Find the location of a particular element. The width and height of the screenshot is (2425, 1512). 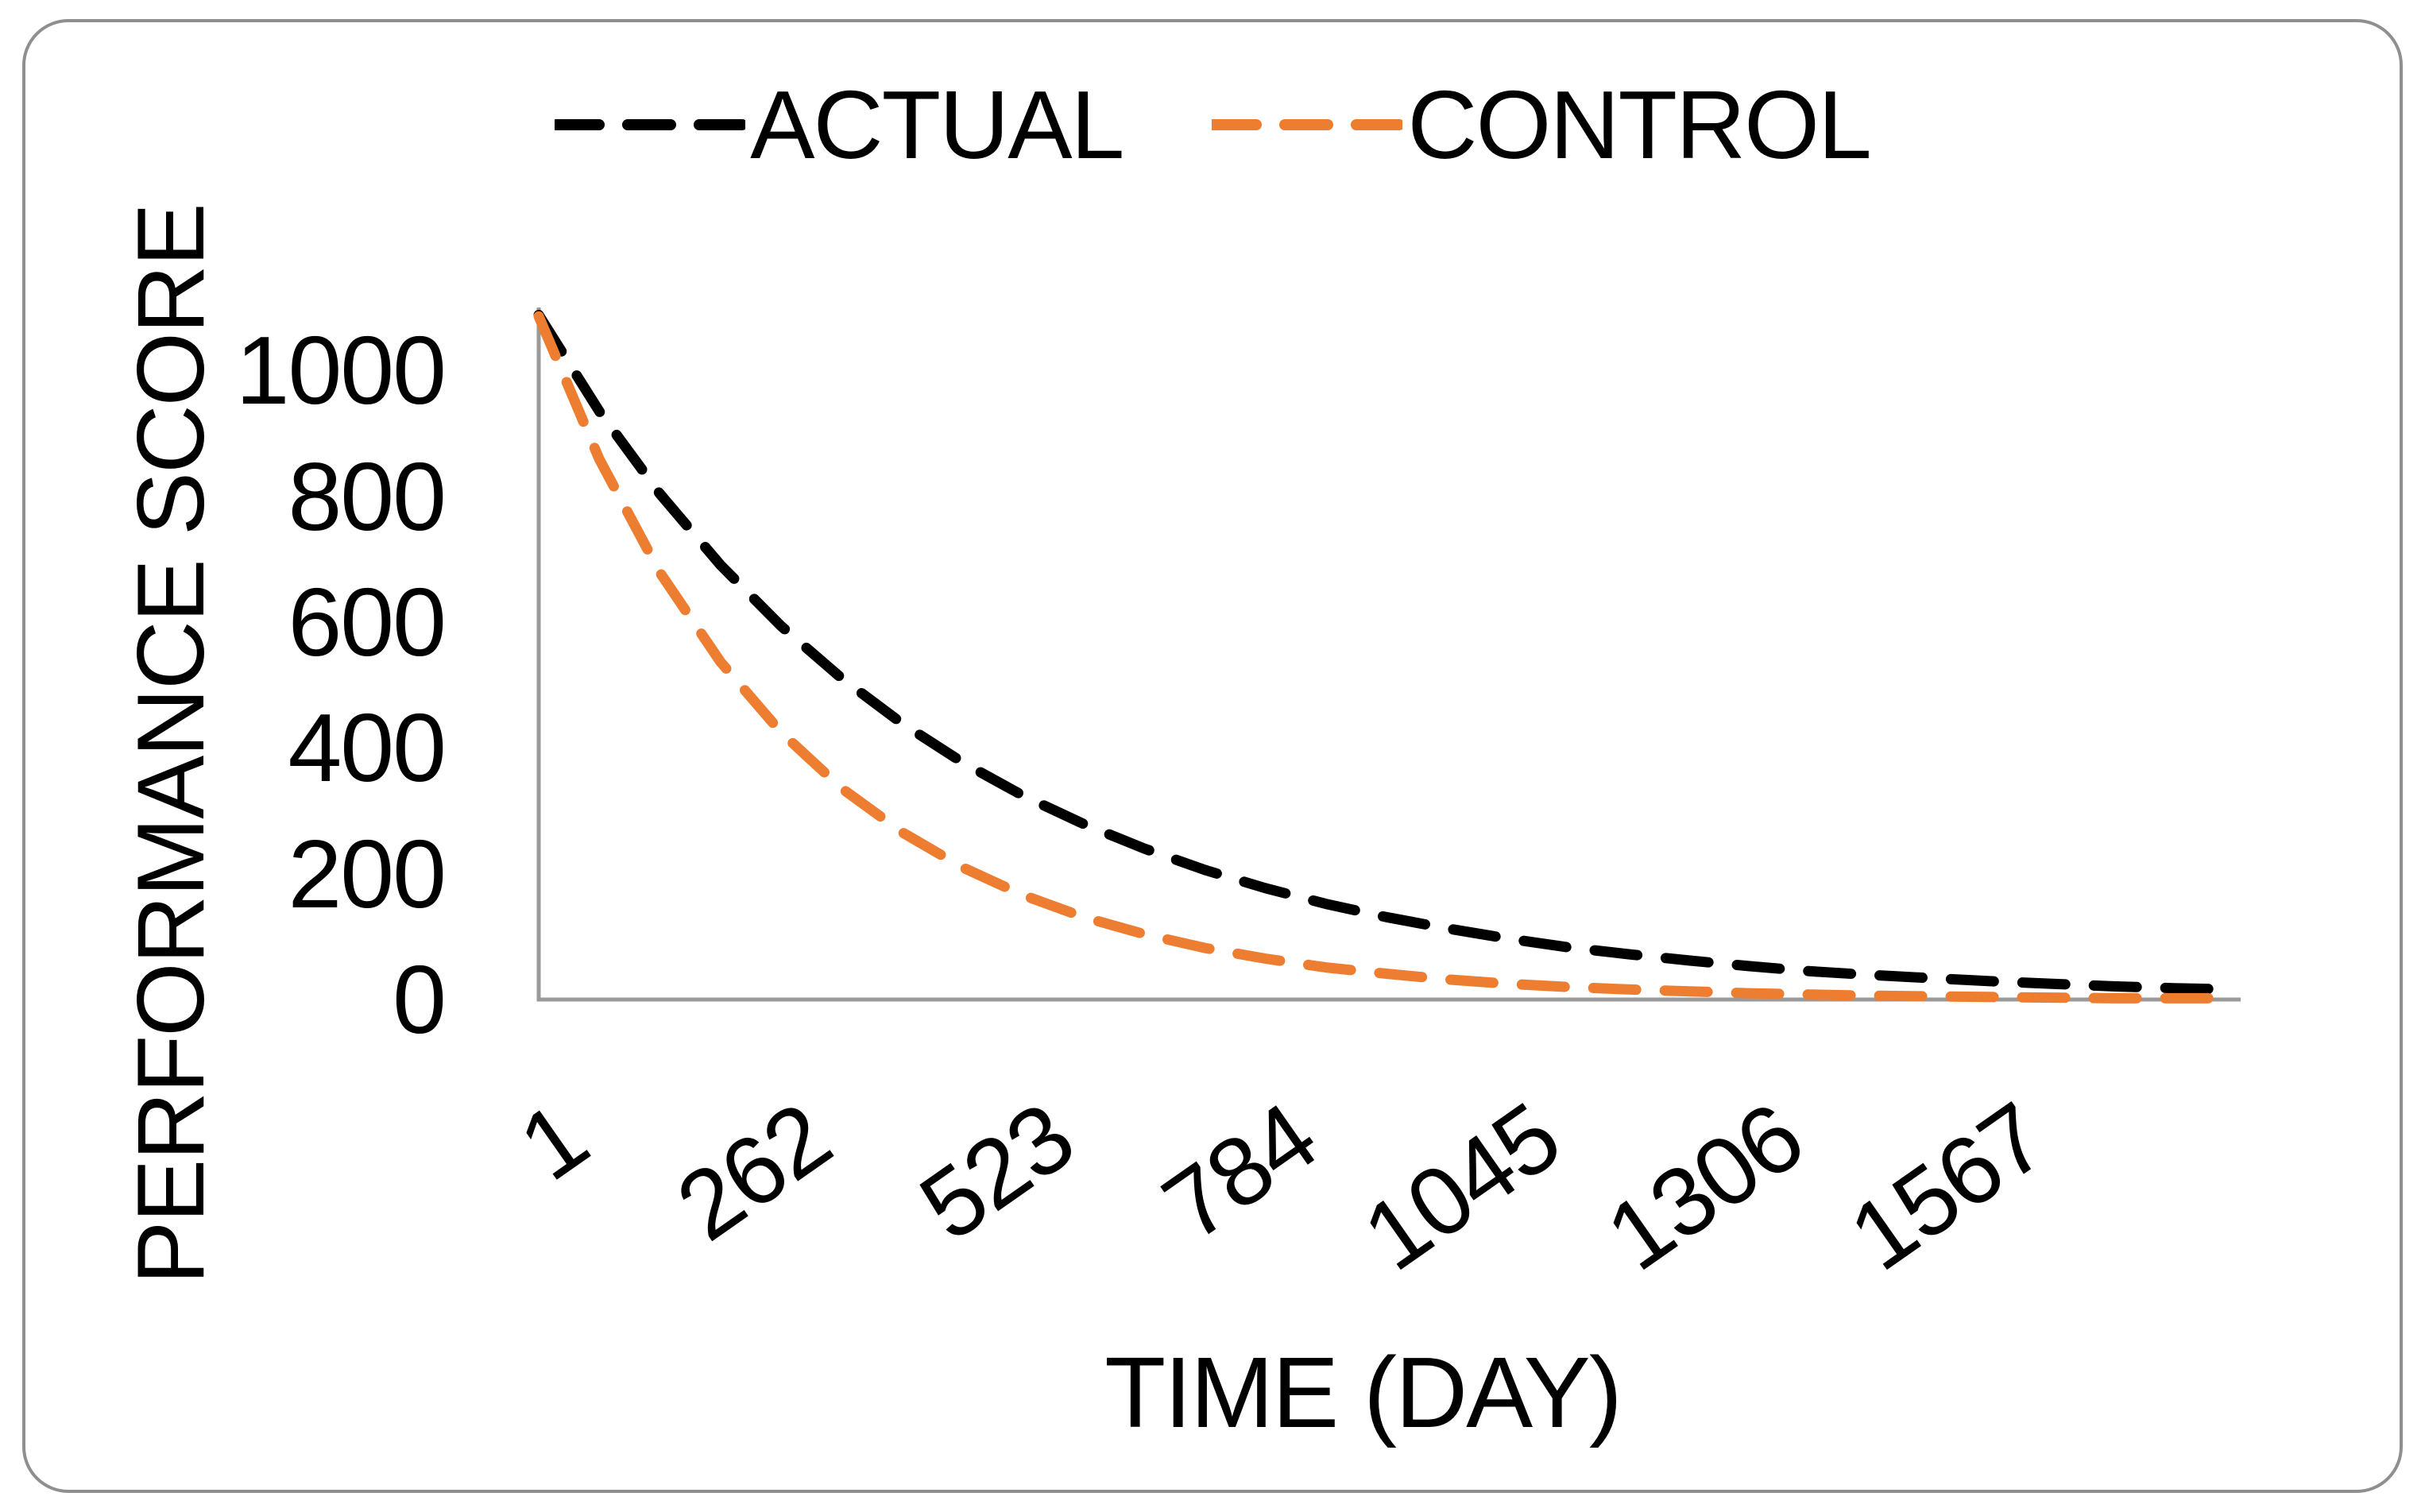

legend-item-control: CONTROL is located at coordinates (1542, 125).